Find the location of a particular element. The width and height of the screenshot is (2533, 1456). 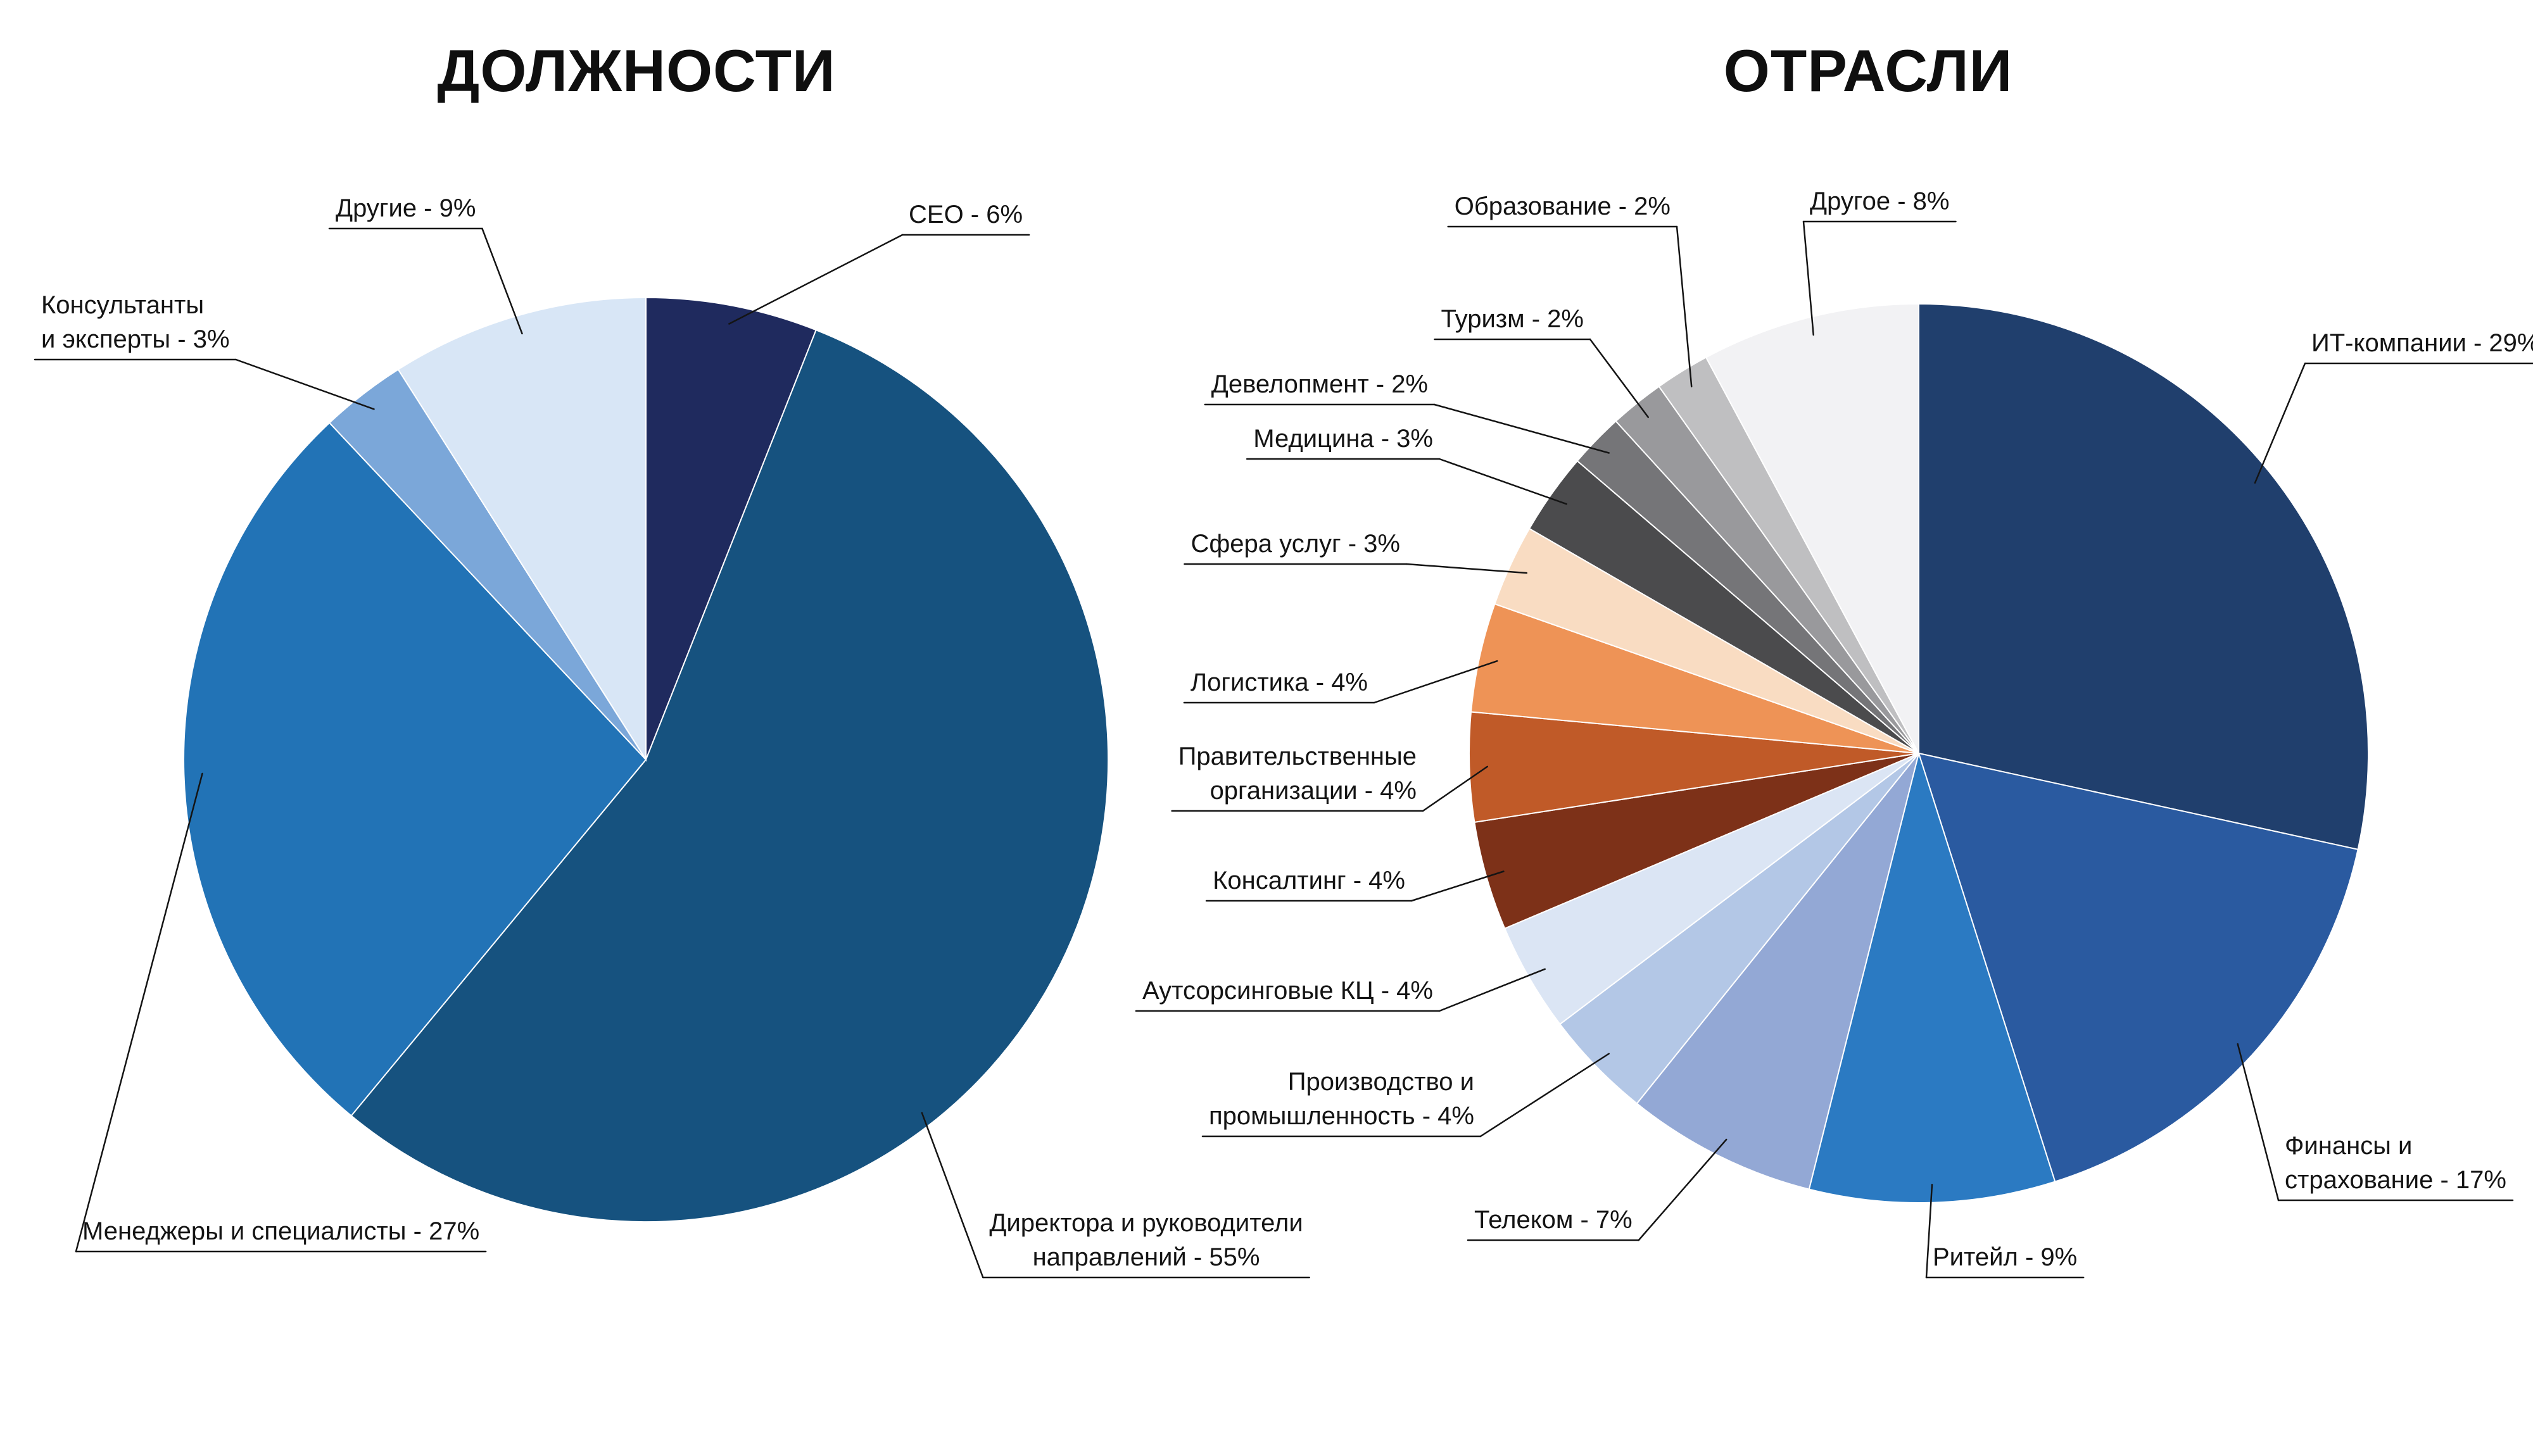

slice-label: Правительственные организации - 4% is located at coordinates (1297, 774).